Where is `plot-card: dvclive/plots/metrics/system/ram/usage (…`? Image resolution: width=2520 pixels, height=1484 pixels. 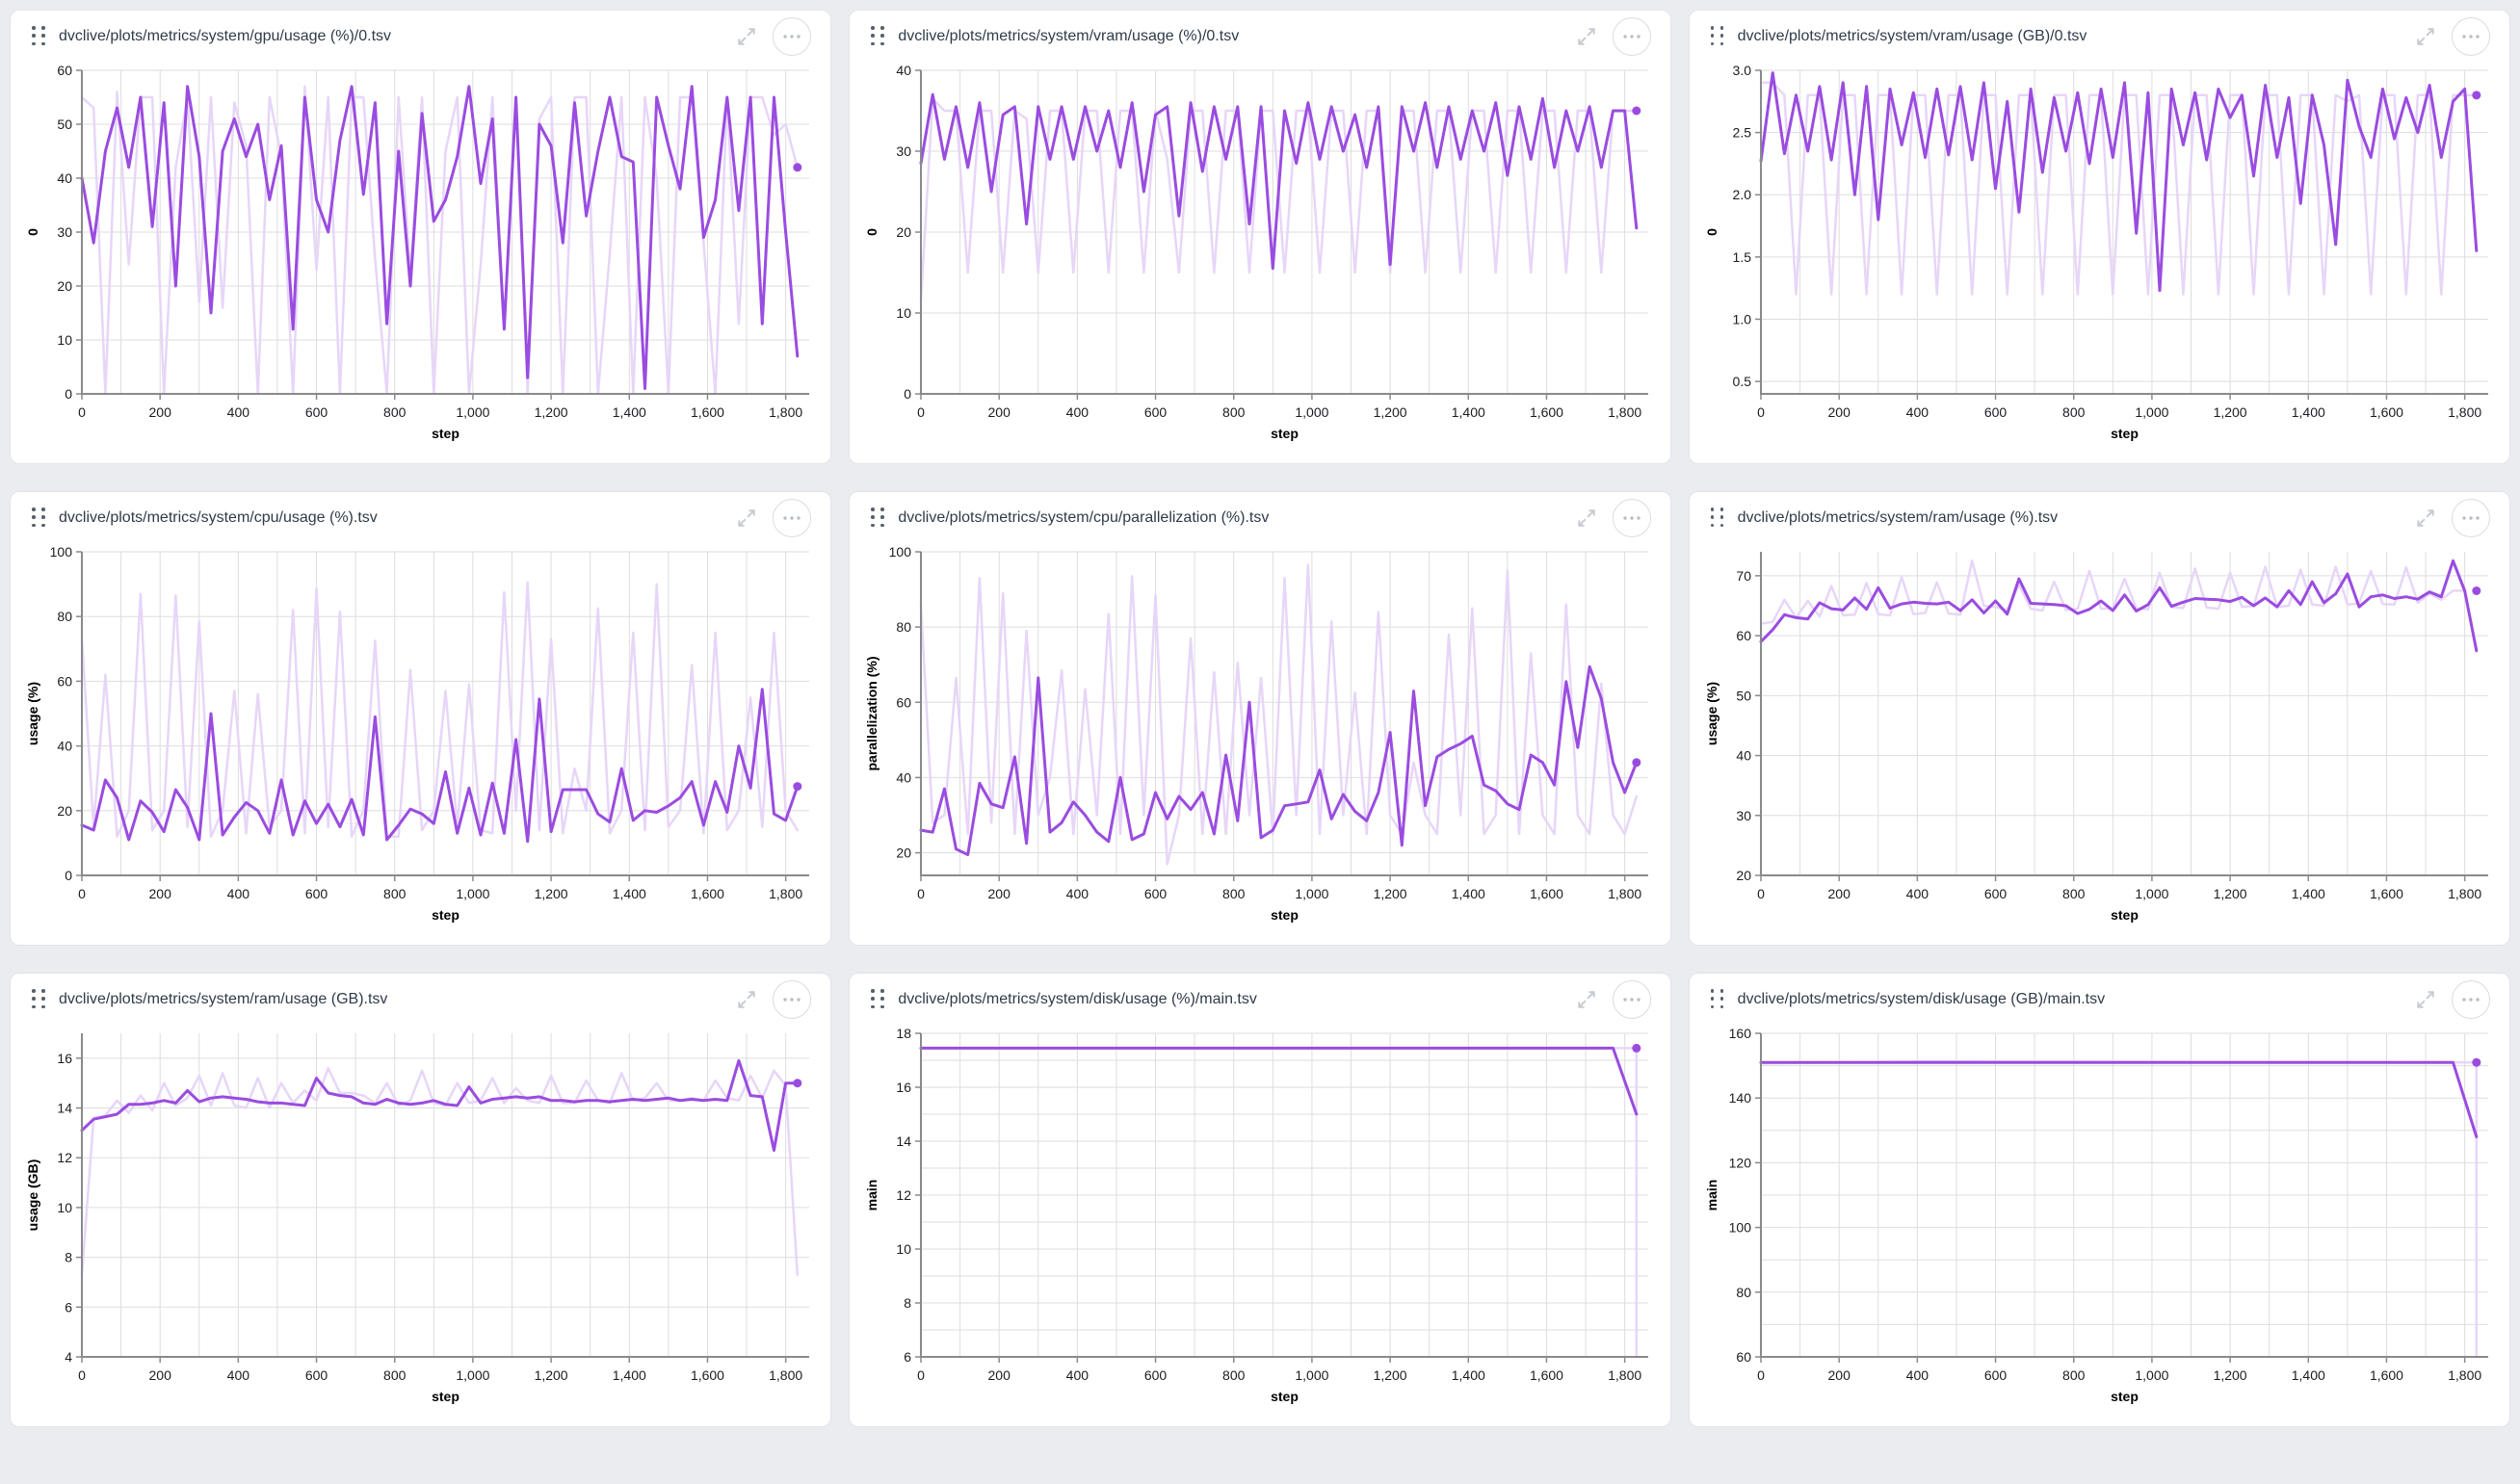 plot-card: dvclive/plots/metrics/system/ram/usage (… is located at coordinates (2099, 719).